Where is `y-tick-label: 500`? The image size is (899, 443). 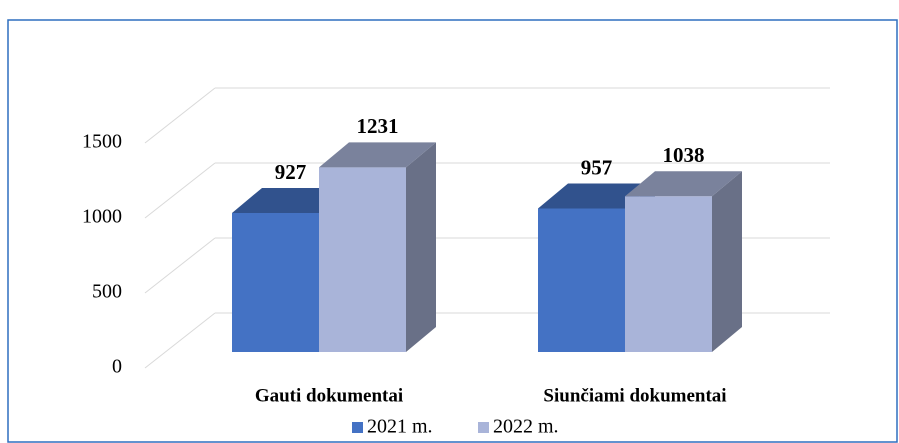 y-tick-label: 500 is located at coordinates (107, 292).